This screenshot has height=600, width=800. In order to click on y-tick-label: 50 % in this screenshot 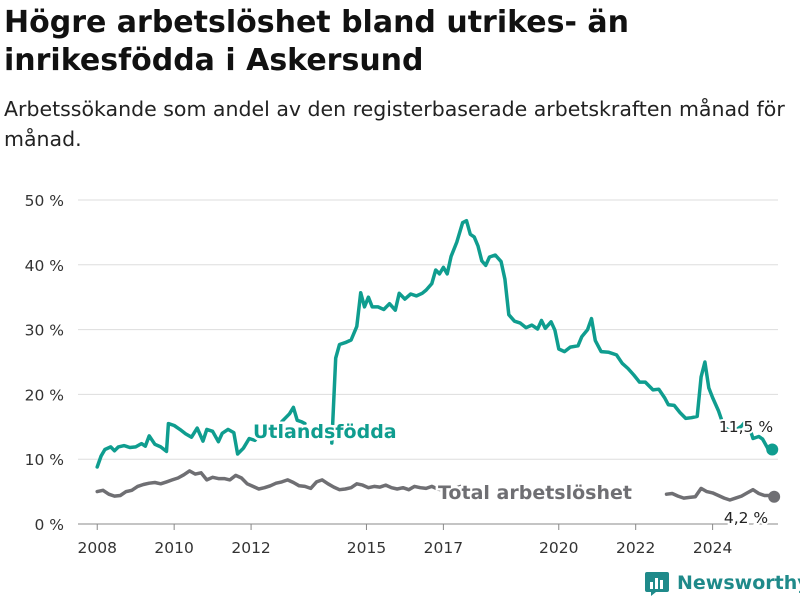, I will do `click(44, 201)`.